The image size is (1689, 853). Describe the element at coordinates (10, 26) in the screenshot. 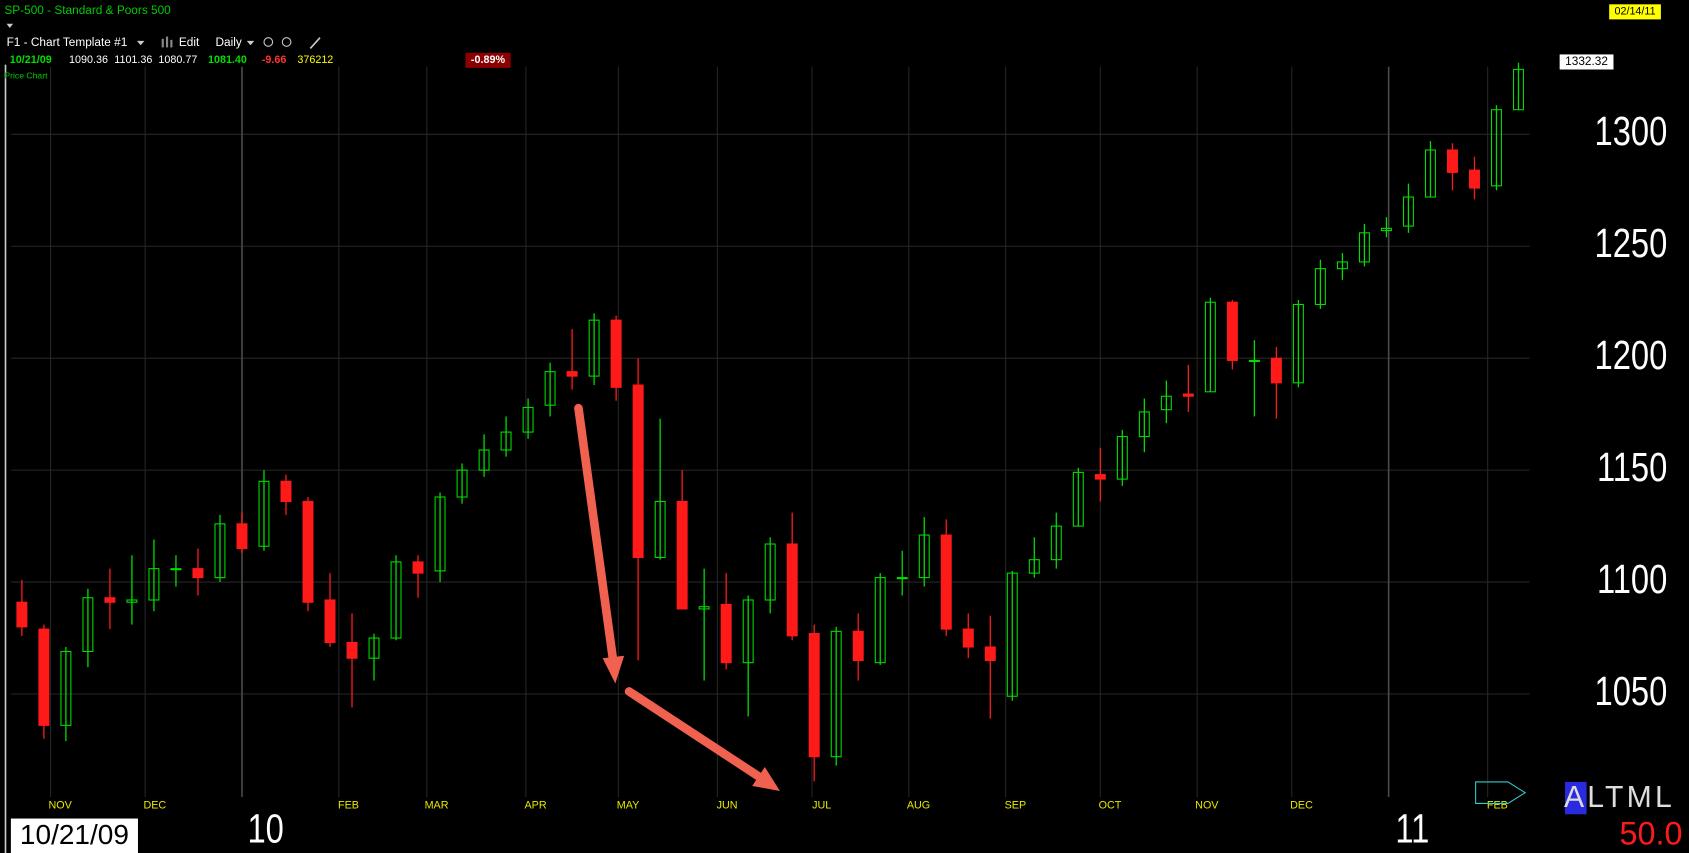

I see `menu-arrow` at that location.